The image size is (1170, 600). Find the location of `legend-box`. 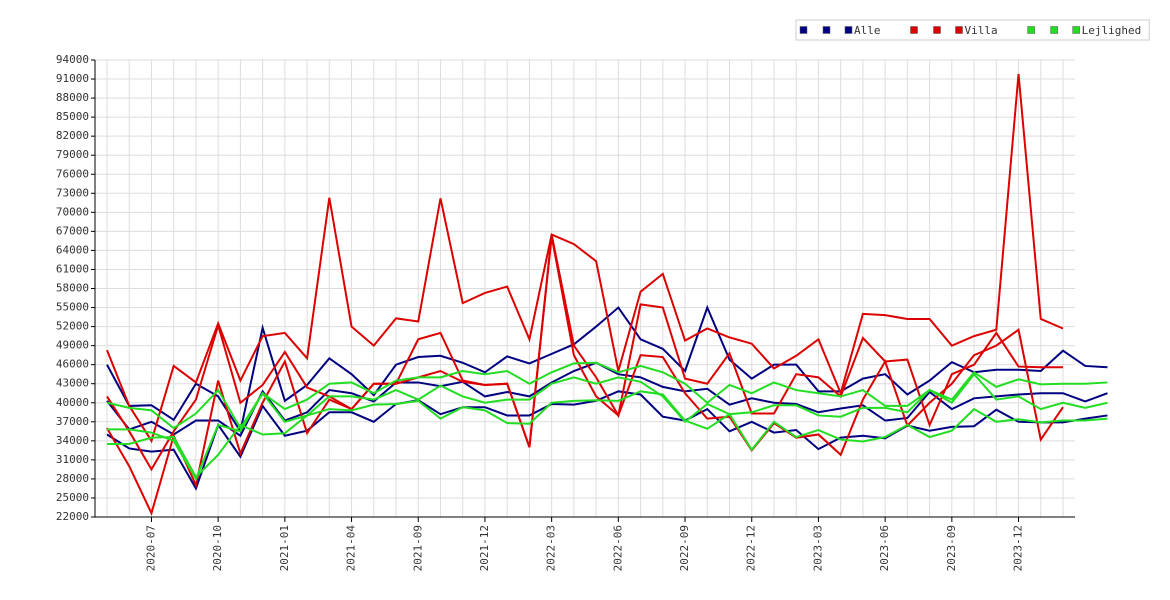

legend-box is located at coordinates (972, 30).